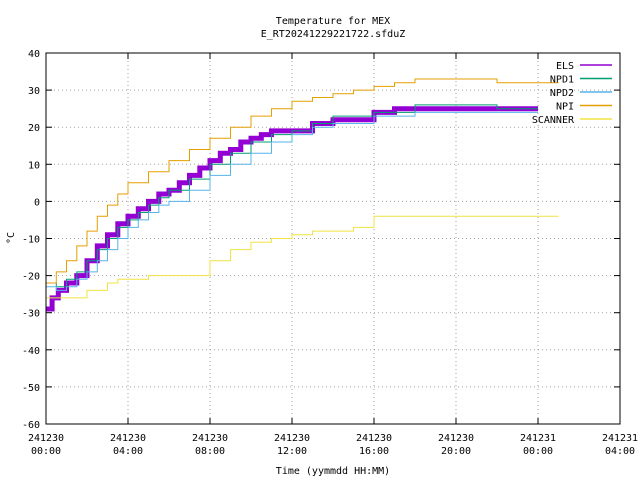 Image resolution: width=640 pixels, height=480 pixels. Describe the element at coordinates (302, 257) in the screenshot. I see `series-line-scanner` at that location.